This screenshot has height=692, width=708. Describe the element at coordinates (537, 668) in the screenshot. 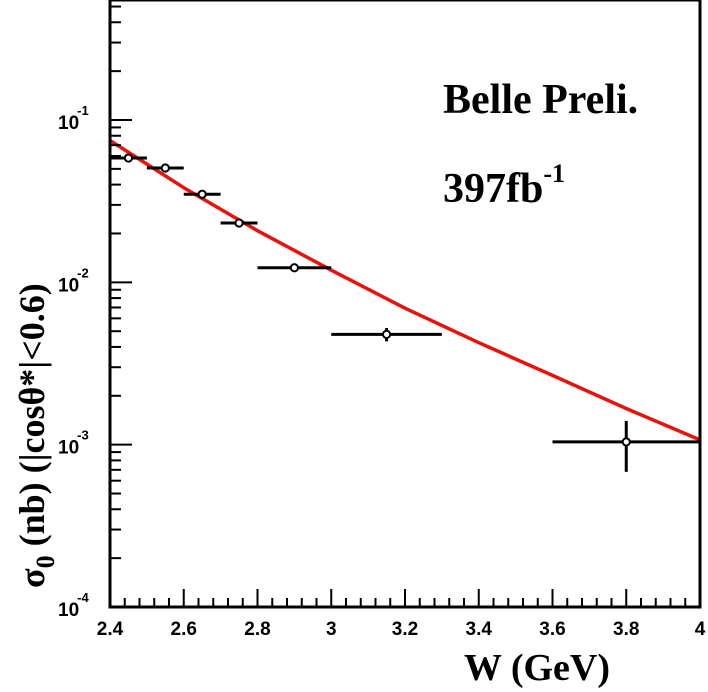

I see `x-axis-label: W (GeV)` at that location.